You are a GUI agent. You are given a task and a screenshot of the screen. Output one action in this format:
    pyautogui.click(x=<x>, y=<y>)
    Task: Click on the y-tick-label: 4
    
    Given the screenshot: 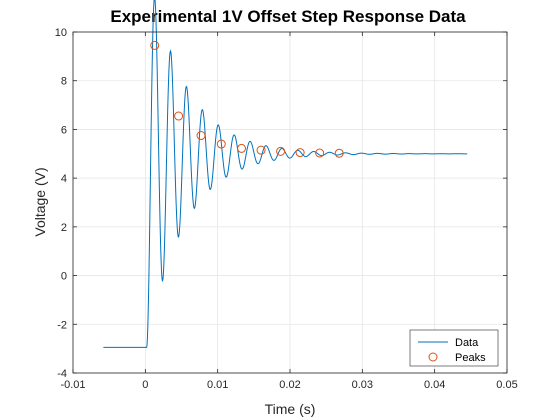 What is the action you would take?
    pyautogui.click(x=64, y=179)
    